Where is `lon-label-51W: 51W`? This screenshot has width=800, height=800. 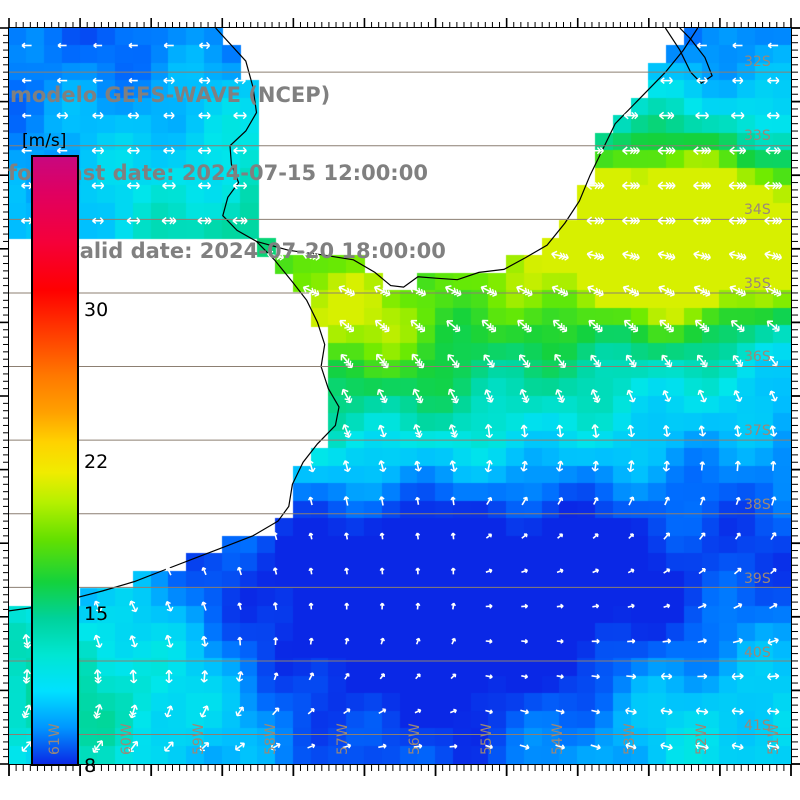 lon-label-51W: 51W is located at coordinates (774, 739).